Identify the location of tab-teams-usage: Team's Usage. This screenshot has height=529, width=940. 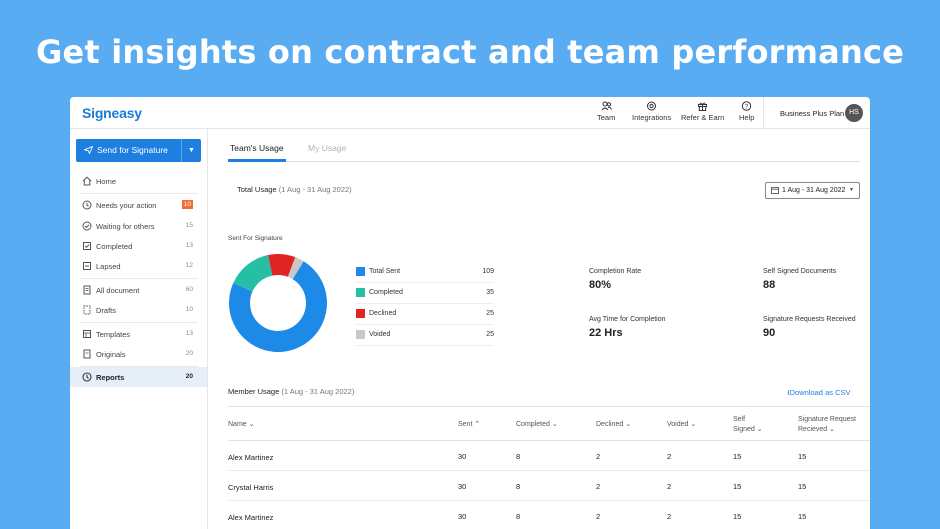
(257, 148).